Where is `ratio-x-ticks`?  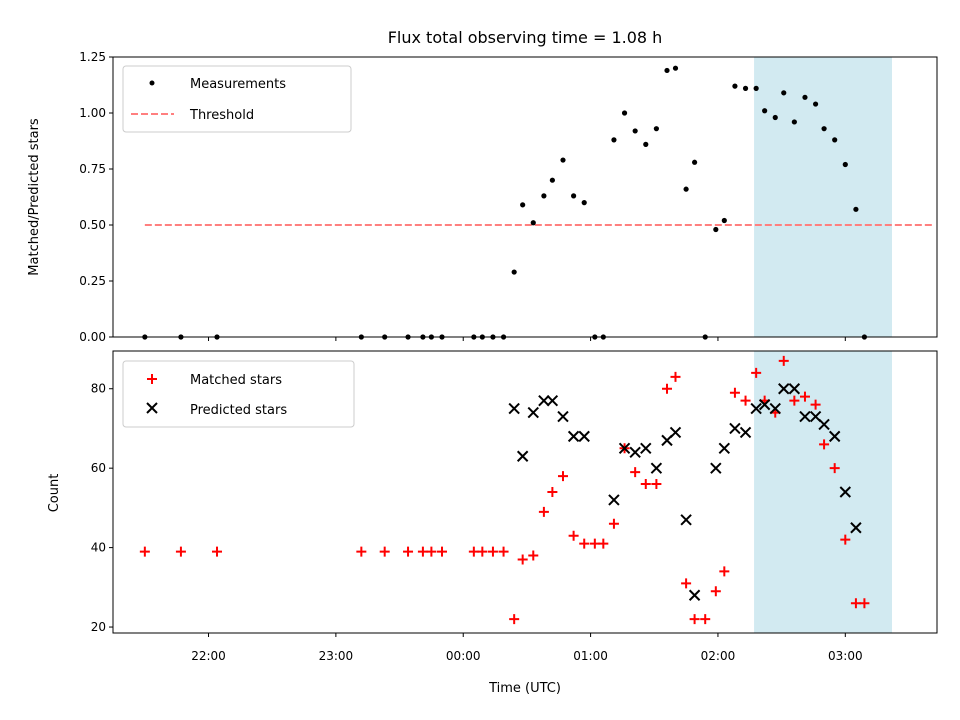 ratio-x-ticks is located at coordinates (527, 339).